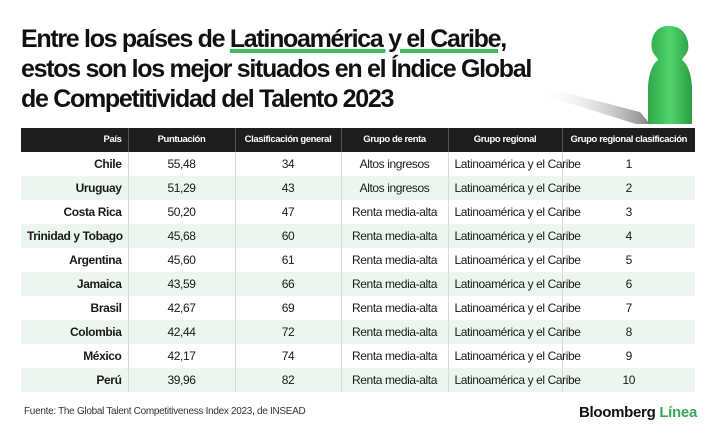 The image size is (720, 435). Describe the element at coordinates (75, 380) in the screenshot. I see `cell-country: Perú` at that location.